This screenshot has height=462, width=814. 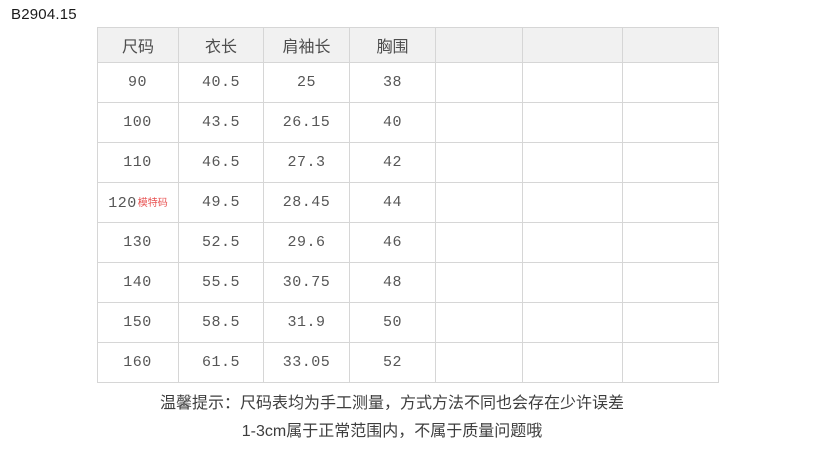 What do you see at coordinates (306, 202) in the screenshot?
I see `shoulder-sleeve-cell: 28.45` at bounding box center [306, 202].